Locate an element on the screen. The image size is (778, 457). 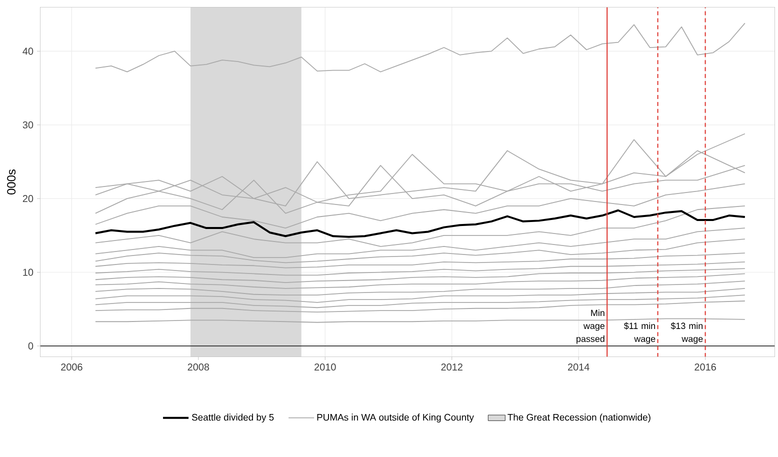
y-axis-title: 000s is located at coordinates (11, 181).